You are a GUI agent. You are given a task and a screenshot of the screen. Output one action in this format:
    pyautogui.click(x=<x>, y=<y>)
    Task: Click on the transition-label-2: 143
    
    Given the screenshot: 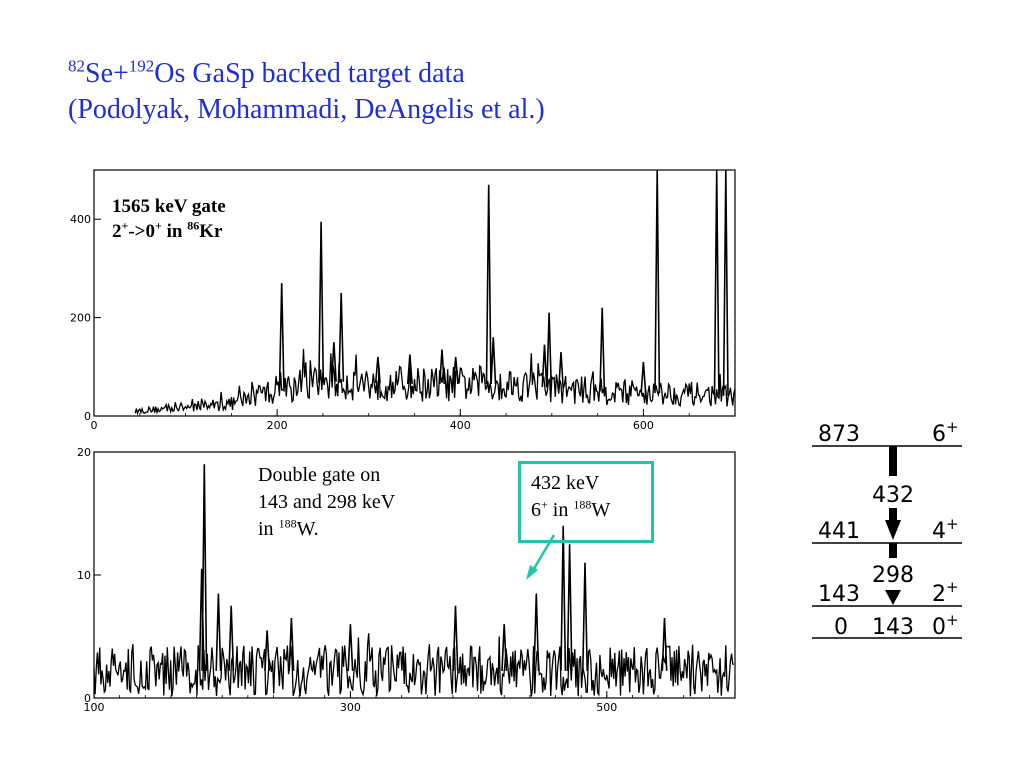 What is the action you would take?
    pyautogui.click(x=893, y=627)
    